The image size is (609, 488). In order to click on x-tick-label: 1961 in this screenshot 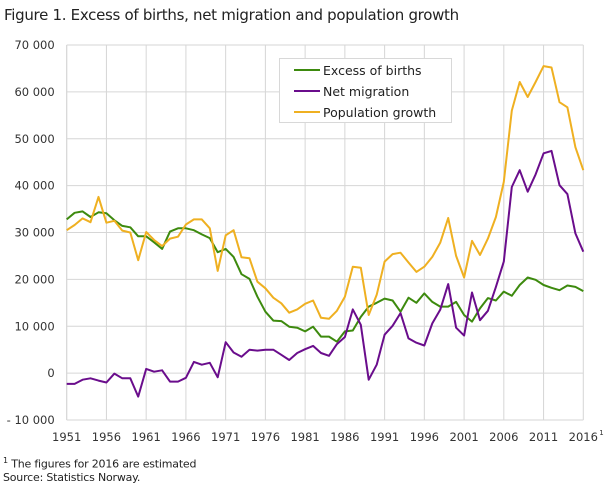, I will do `click(146, 437)`.